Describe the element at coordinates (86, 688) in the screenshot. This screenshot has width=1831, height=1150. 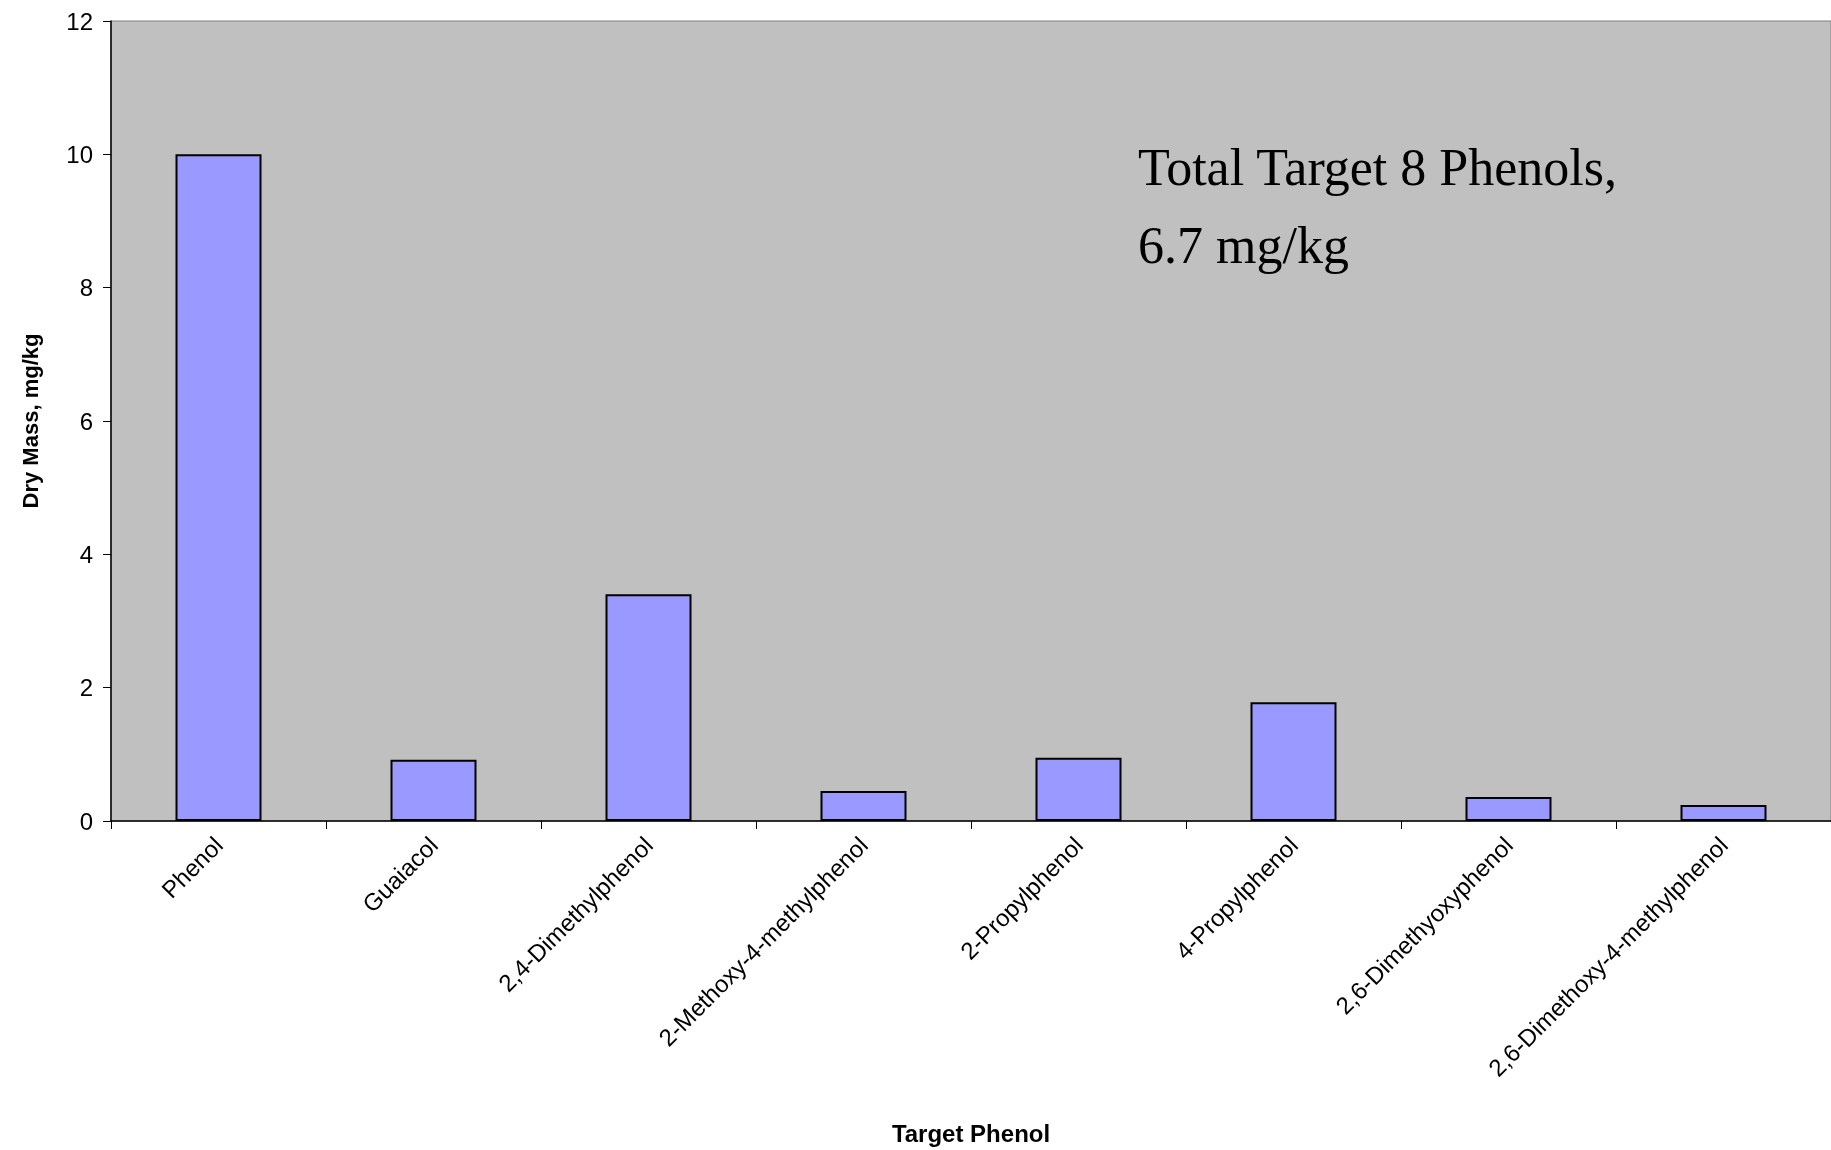
I see `y-tick-label: 2` at that location.